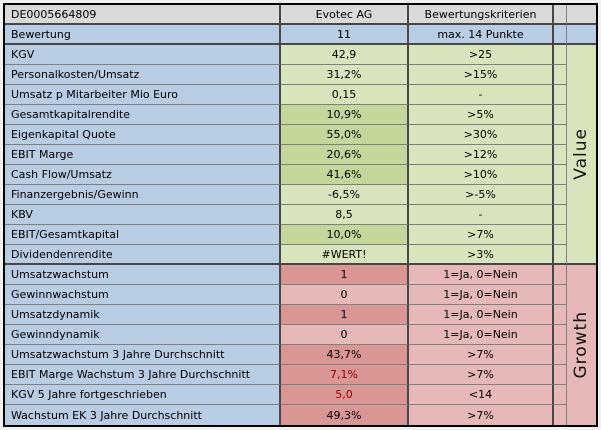 This screenshot has height=430, width=601. Describe the element at coordinates (481, 115) in the screenshot. I see `metric-criteria-cell: >5%` at that location.